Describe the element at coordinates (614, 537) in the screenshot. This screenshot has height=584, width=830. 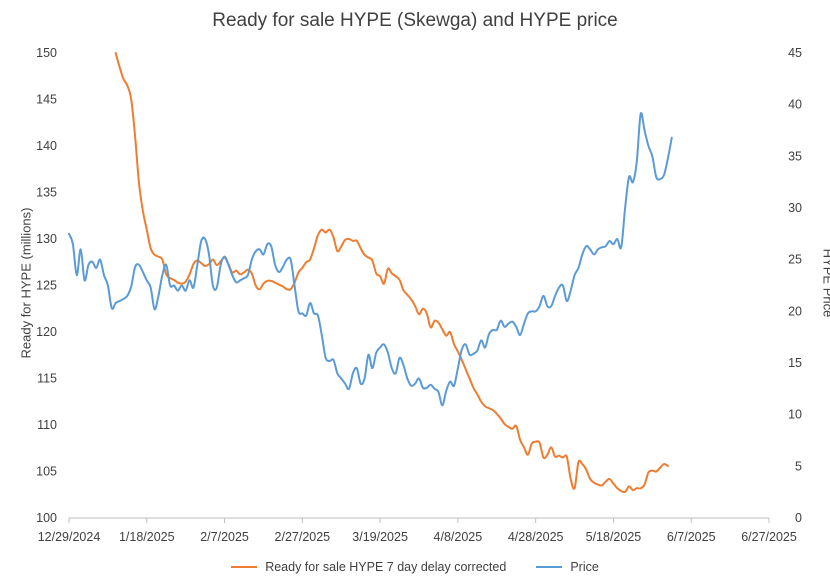
I see `x-tick-label: 5/18/2025` at that location.